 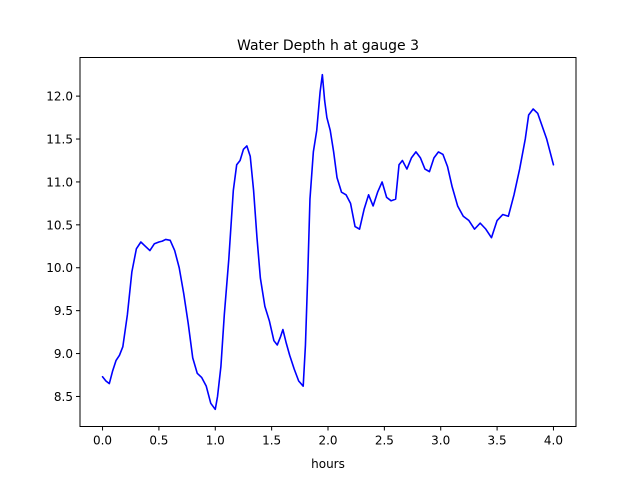 I want to click on y-tick-label: 11.5, so click(x=59, y=140).